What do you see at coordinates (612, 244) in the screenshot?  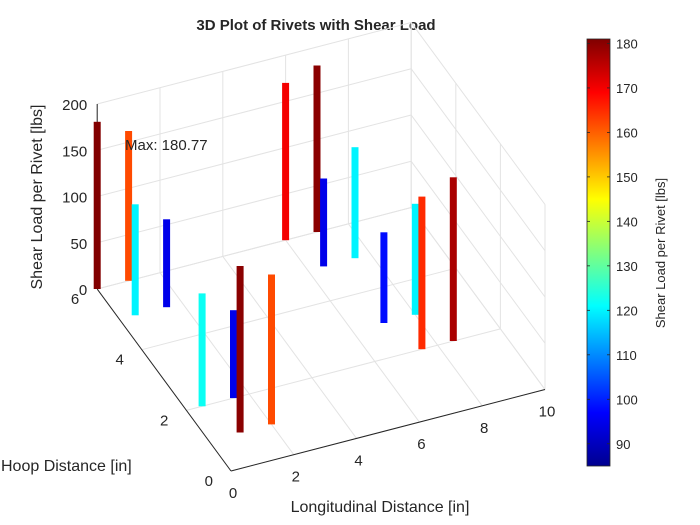 I see `colorbar-ticks: 90 100 110 120 130 140 150 160 170 180` at bounding box center [612, 244].